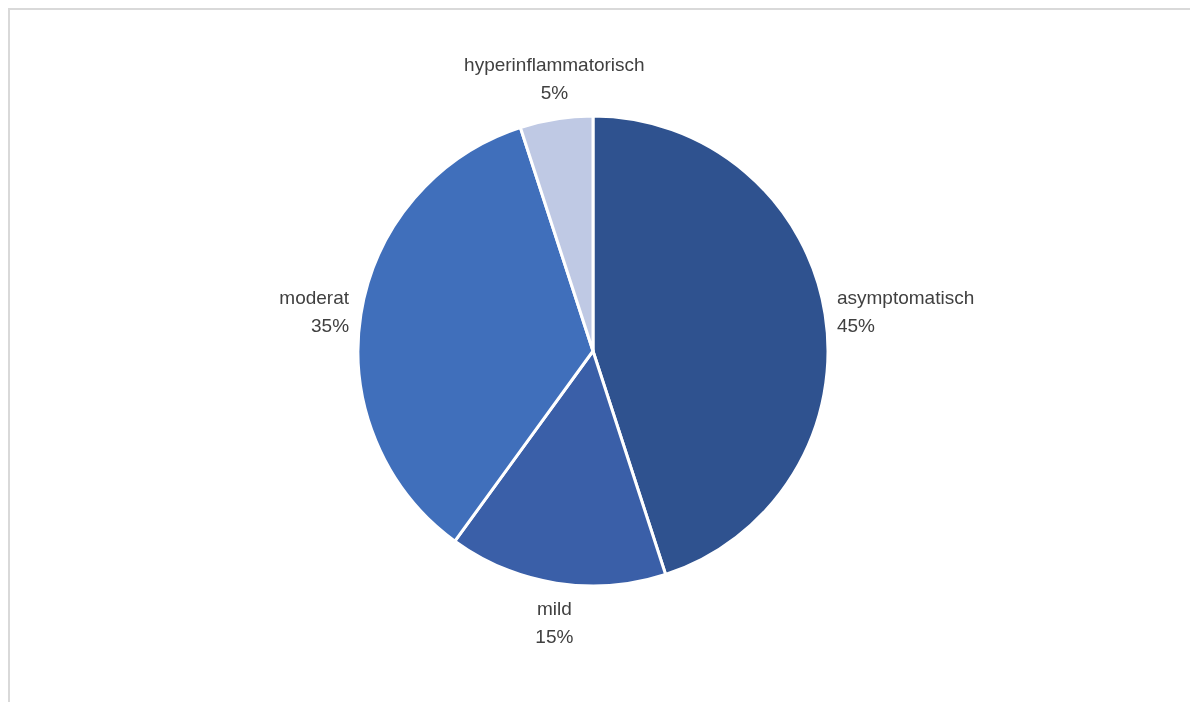 The width and height of the screenshot is (1192, 704). Describe the element at coordinates (330, 326) in the screenshot. I see `data-label: 35%` at that location.